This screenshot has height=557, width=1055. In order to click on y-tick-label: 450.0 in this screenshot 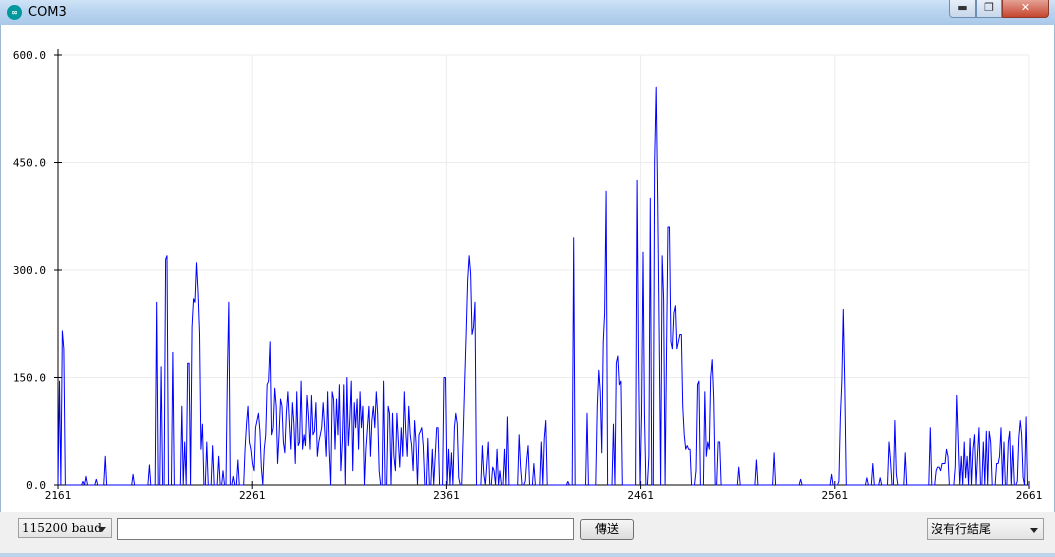, I will do `click(29, 163)`.